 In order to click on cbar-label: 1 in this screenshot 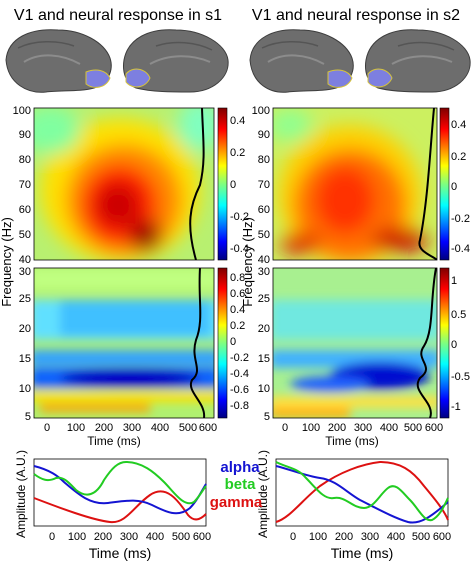, I will do `click(454, 281)`.